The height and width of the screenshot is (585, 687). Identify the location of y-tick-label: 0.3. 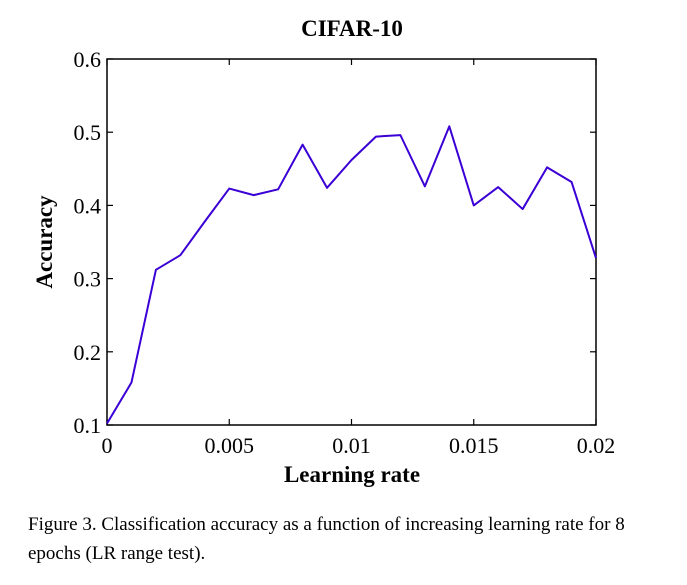
(88, 279).